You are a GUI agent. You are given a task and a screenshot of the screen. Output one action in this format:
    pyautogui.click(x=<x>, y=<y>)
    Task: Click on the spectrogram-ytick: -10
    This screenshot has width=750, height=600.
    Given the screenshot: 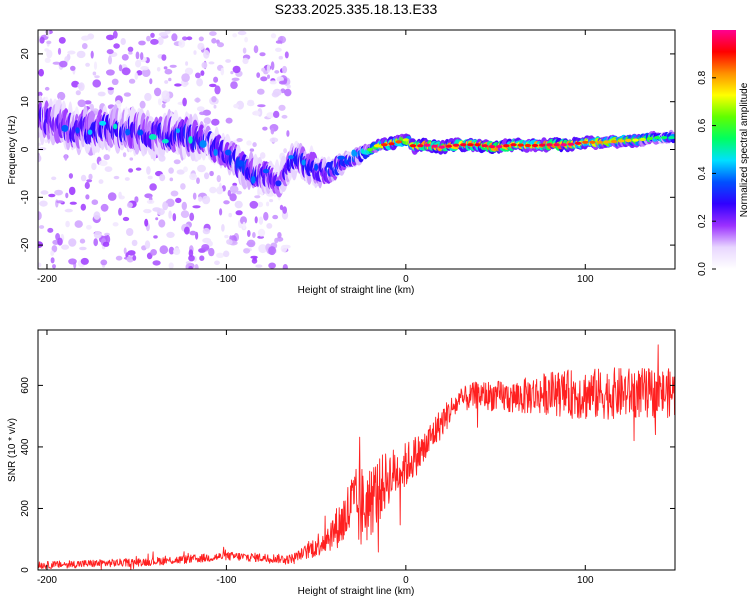 What is the action you would take?
    pyautogui.click(x=25, y=197)
    